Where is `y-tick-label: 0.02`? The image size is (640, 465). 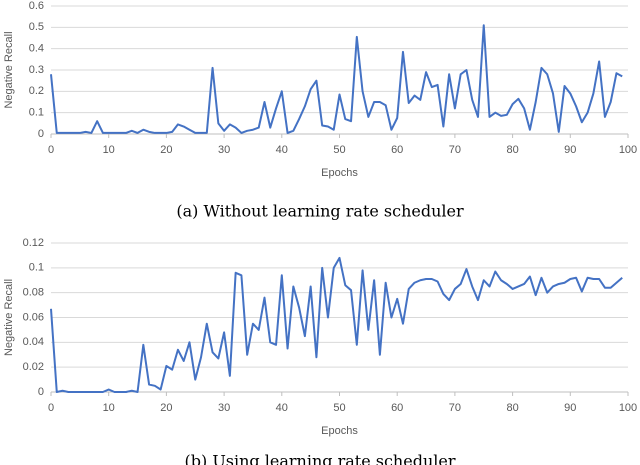
y-tick-label: 0.02 is located at coordinates (33, 367).